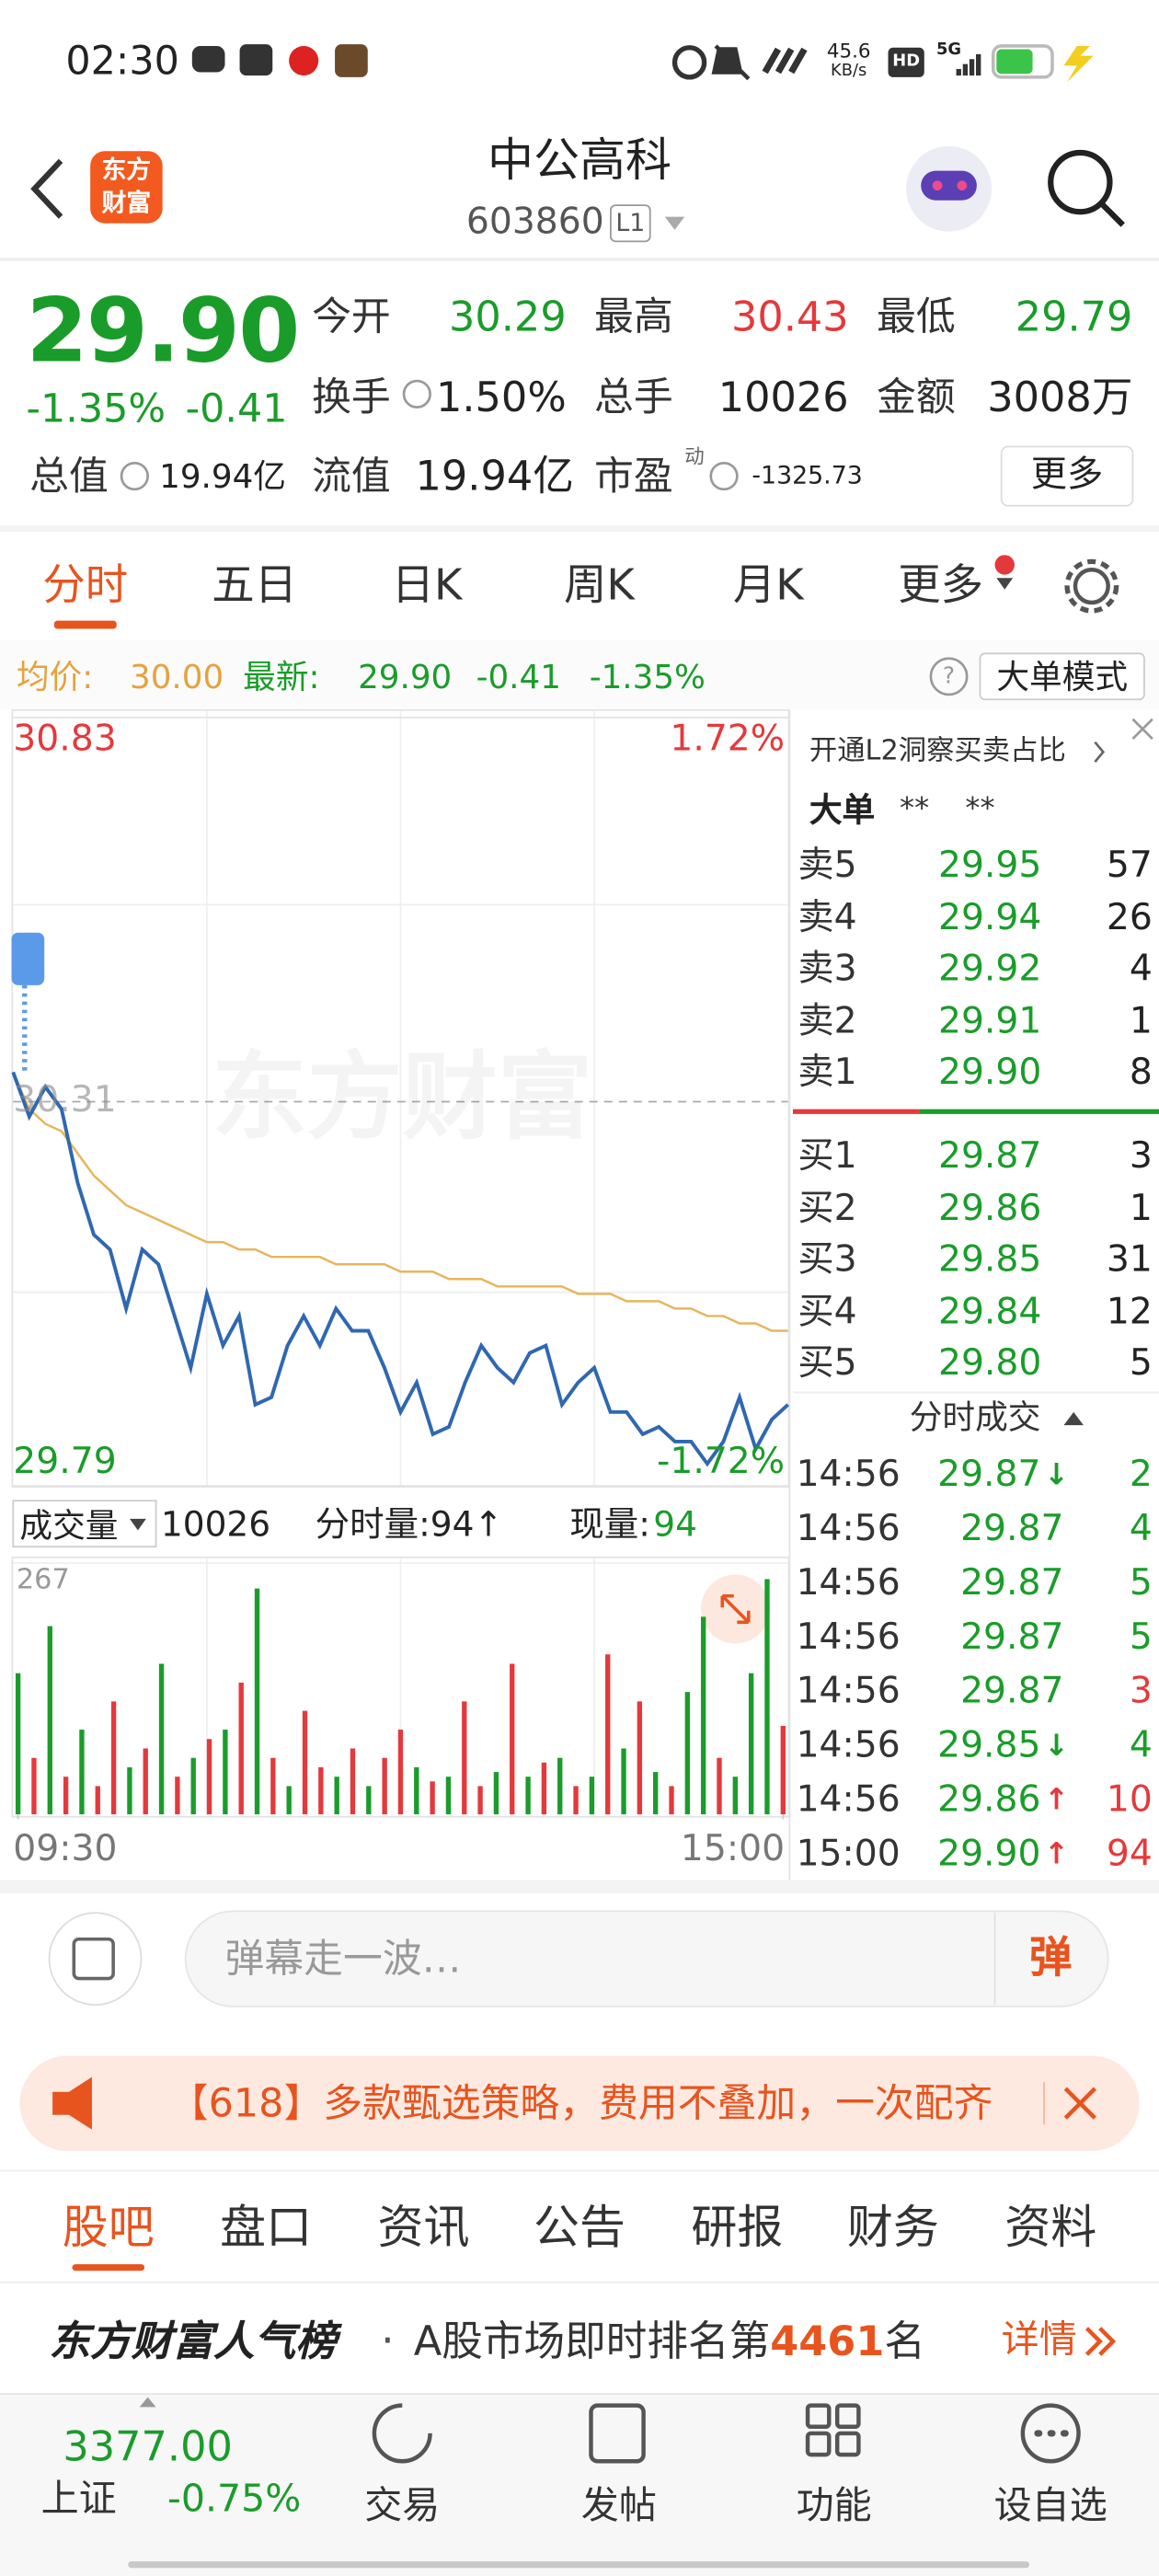 The height and width of the screenshot is (2576, 1159). Describe the element at coordinates (989, 1800) in the screenshot. I see `trade-price: 29.86` at that location.